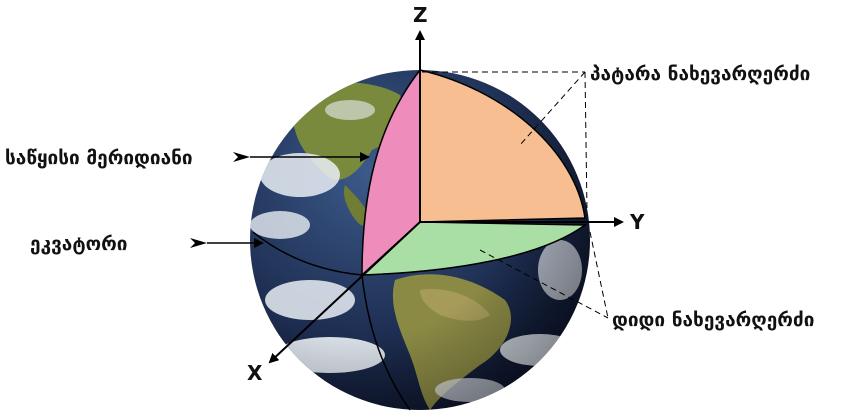  I want to click on upper-quadrant-plane, so click(502, 146).